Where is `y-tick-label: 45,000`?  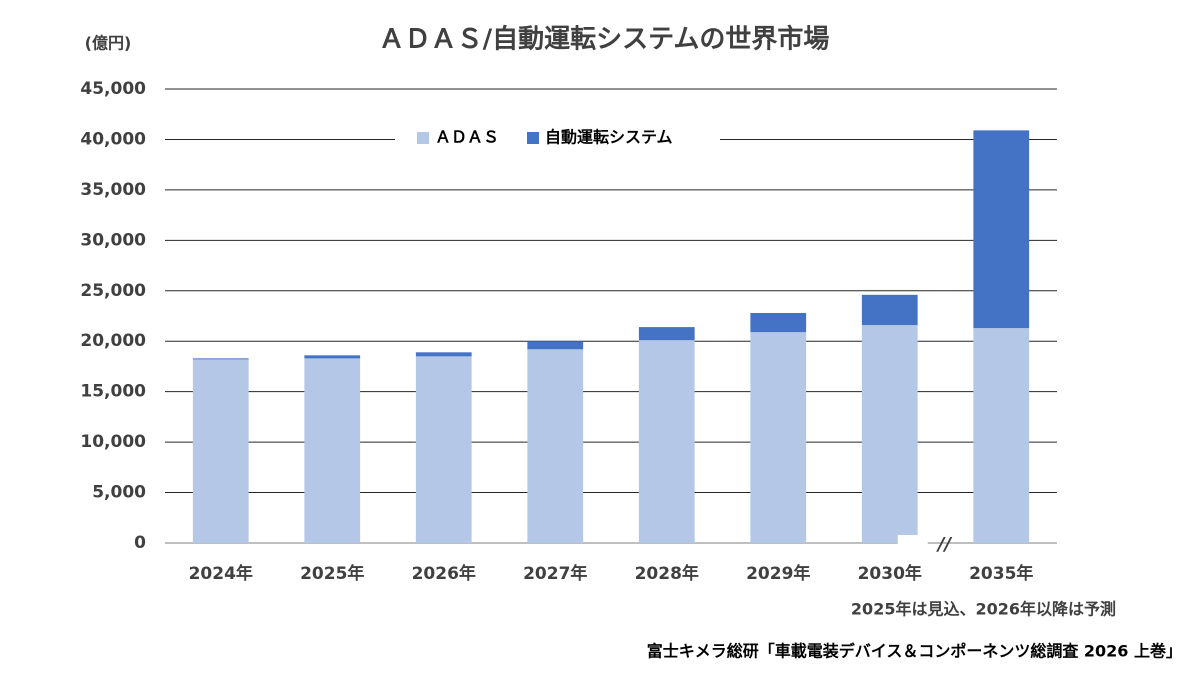
y-tick-label: 45,000 is located at coordinates (113, 89).